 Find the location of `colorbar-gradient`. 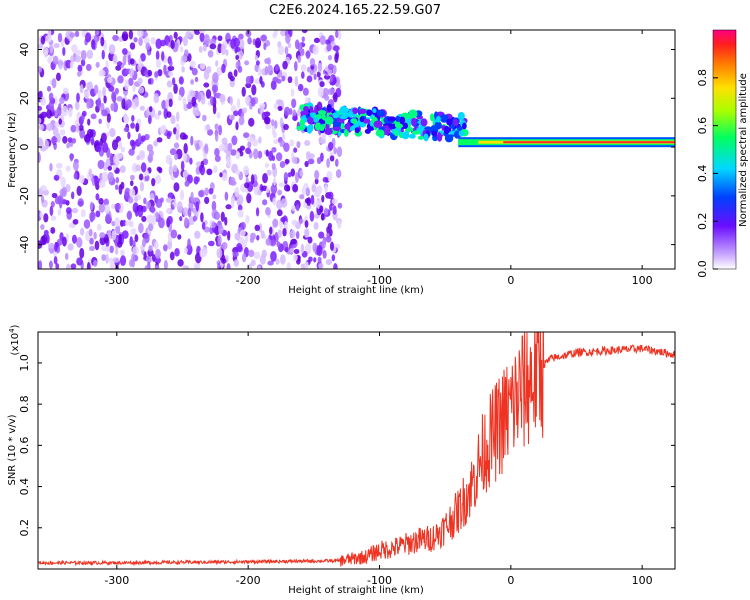

colorbar-gradient is located at coordinates (724, 149).